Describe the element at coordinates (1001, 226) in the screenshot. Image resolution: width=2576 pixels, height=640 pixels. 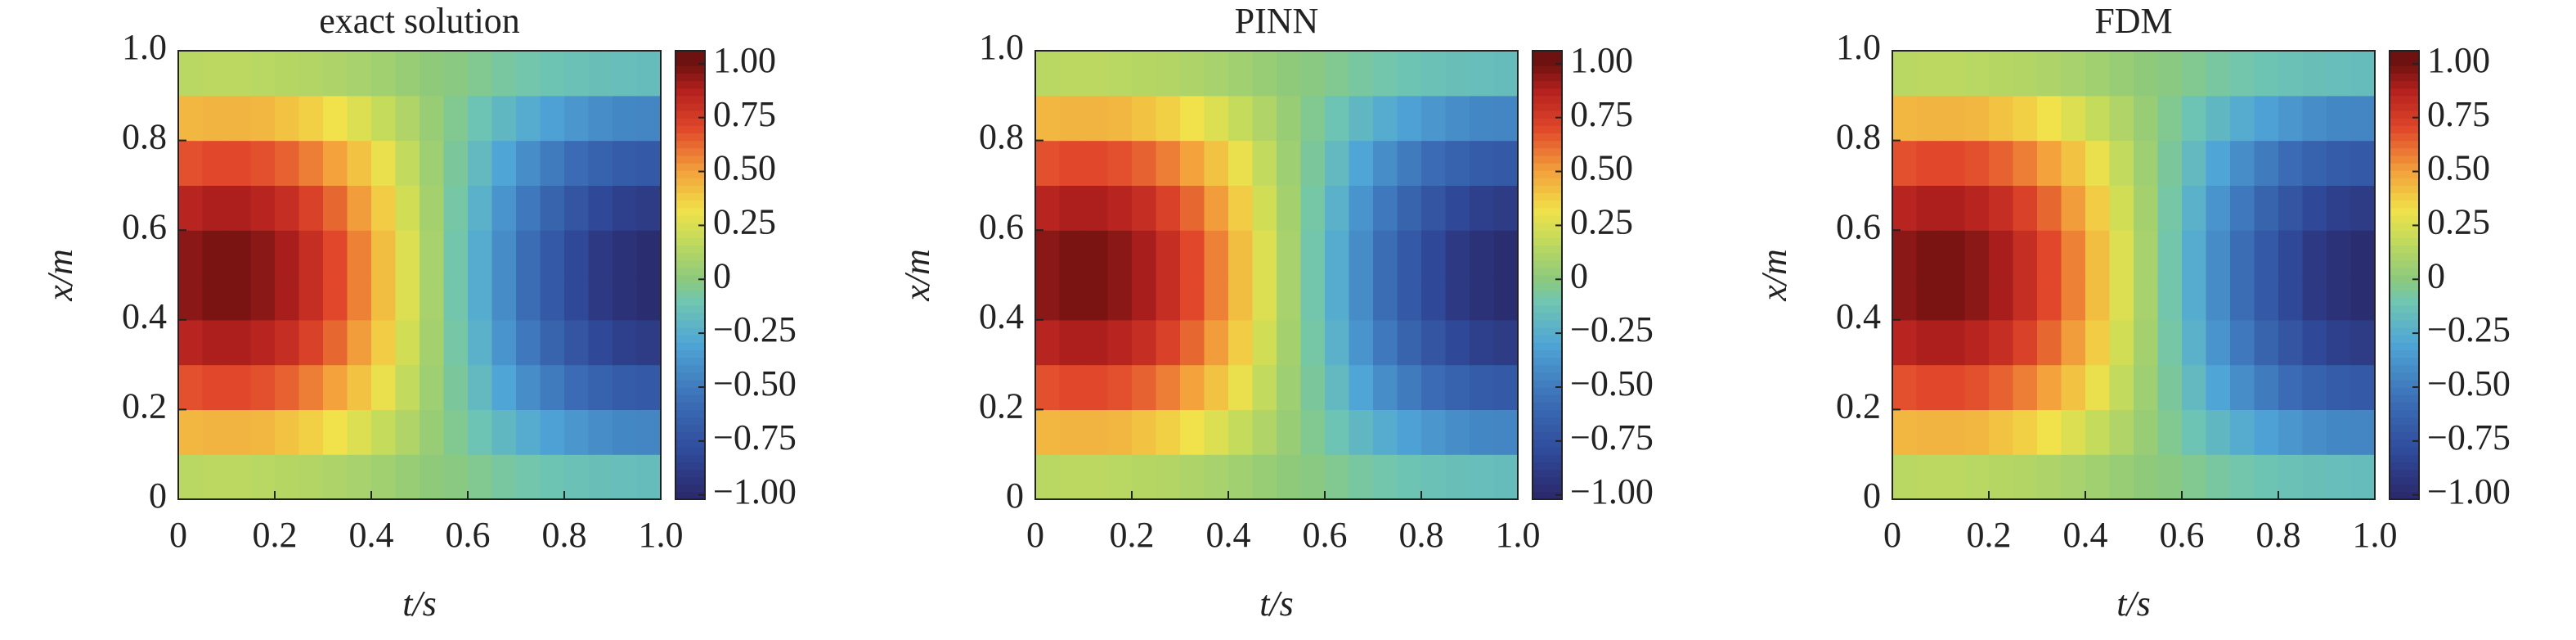
I see `y-tick-label: 0.6` at that location.